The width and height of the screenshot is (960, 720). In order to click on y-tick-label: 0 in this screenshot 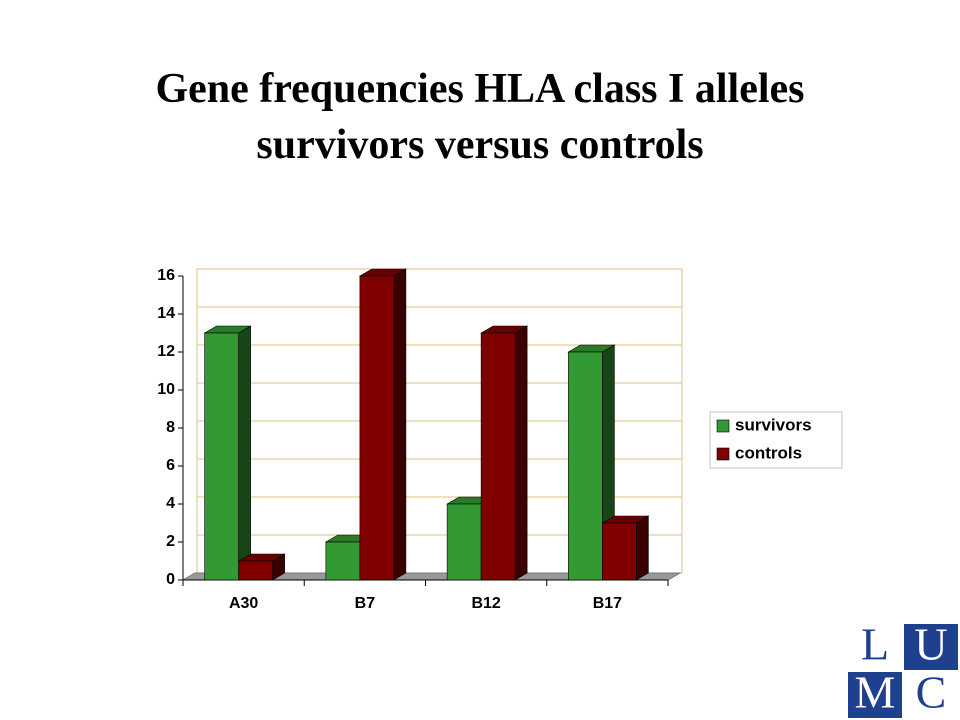, I will do `click(170, 579)`.